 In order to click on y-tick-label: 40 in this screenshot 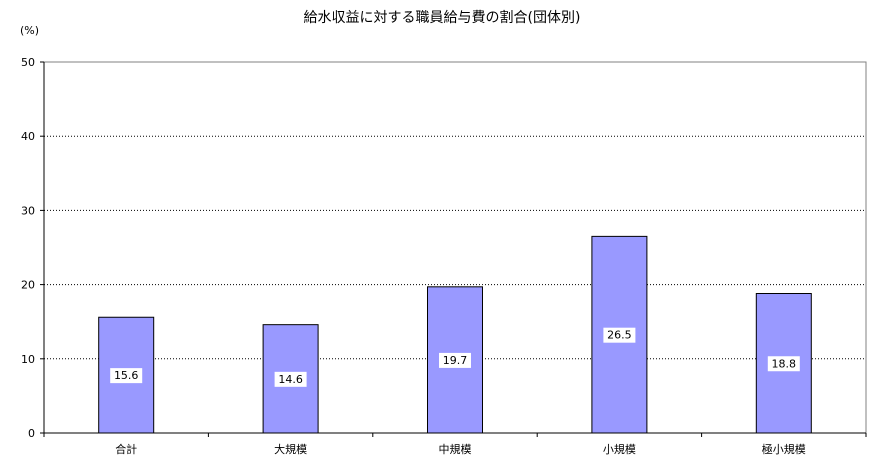, I will do `click(28, 136)`.